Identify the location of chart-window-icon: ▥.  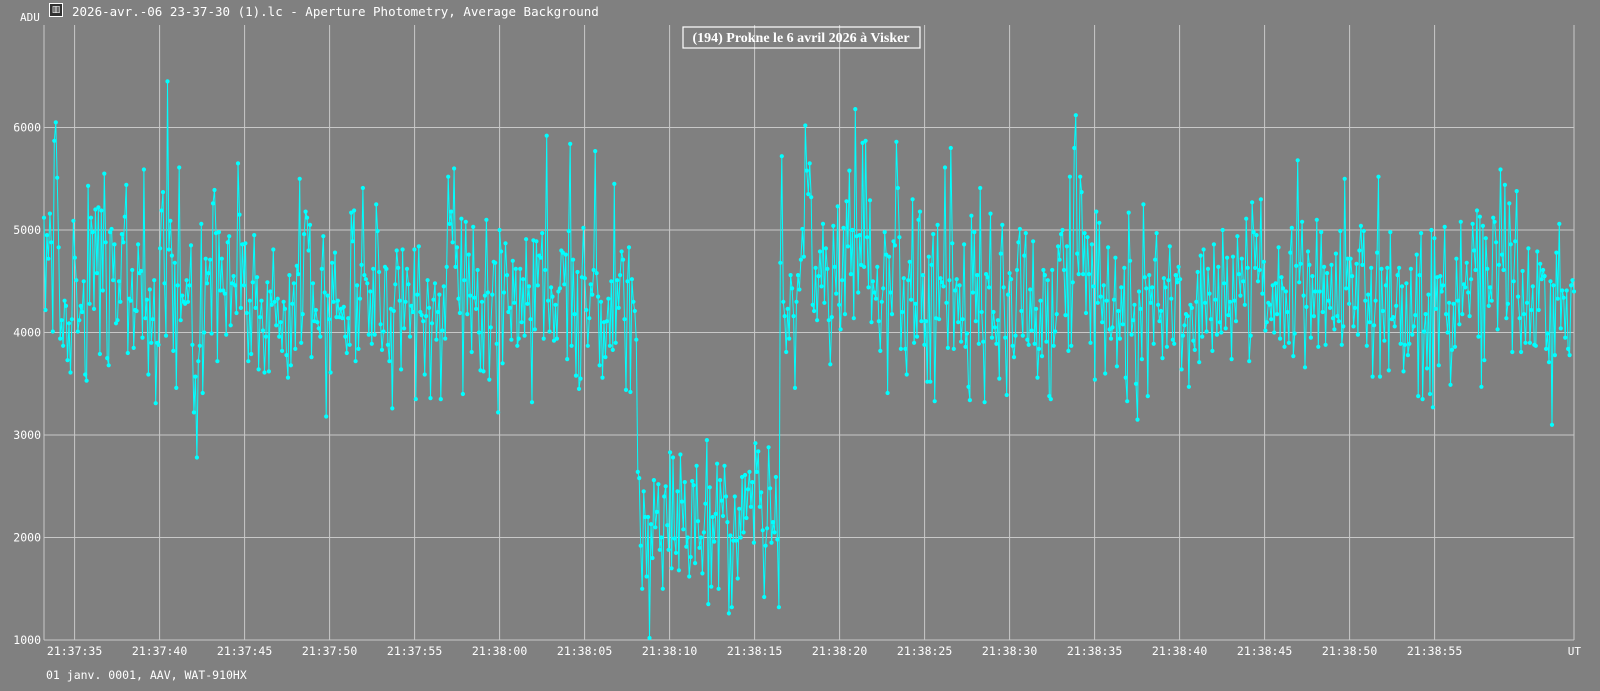
(56, 10).